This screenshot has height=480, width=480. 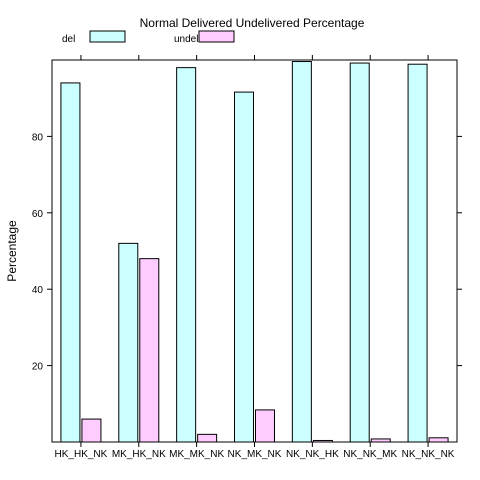 I want to click on x-tick-label-NK_MK_NK: NK_MK_NK, so click(x=255, y=454).